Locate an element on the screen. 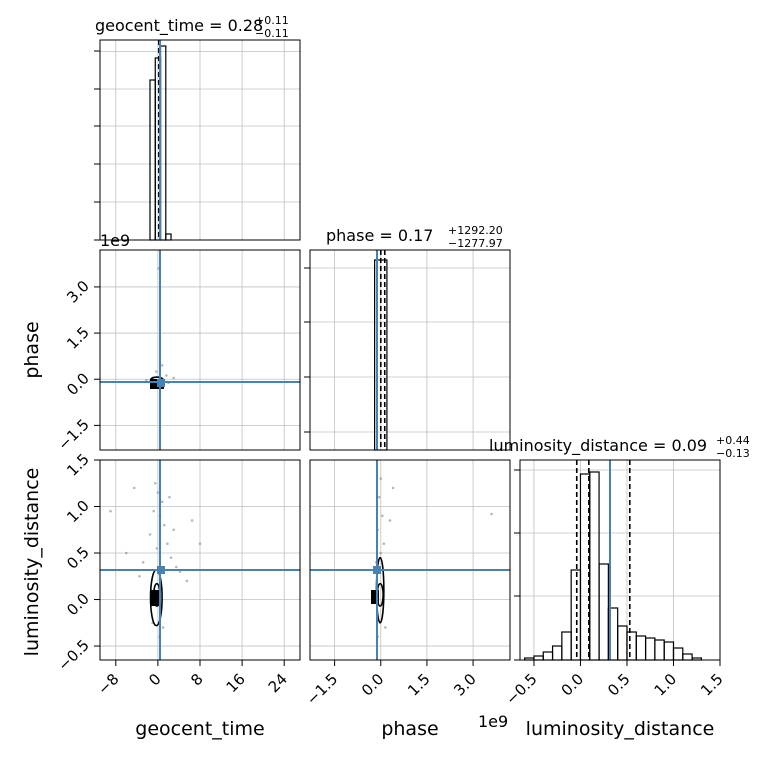 This screenshot has width=760, height=760. x-tick-label-1: 0 is located at coordinates (154, 679).